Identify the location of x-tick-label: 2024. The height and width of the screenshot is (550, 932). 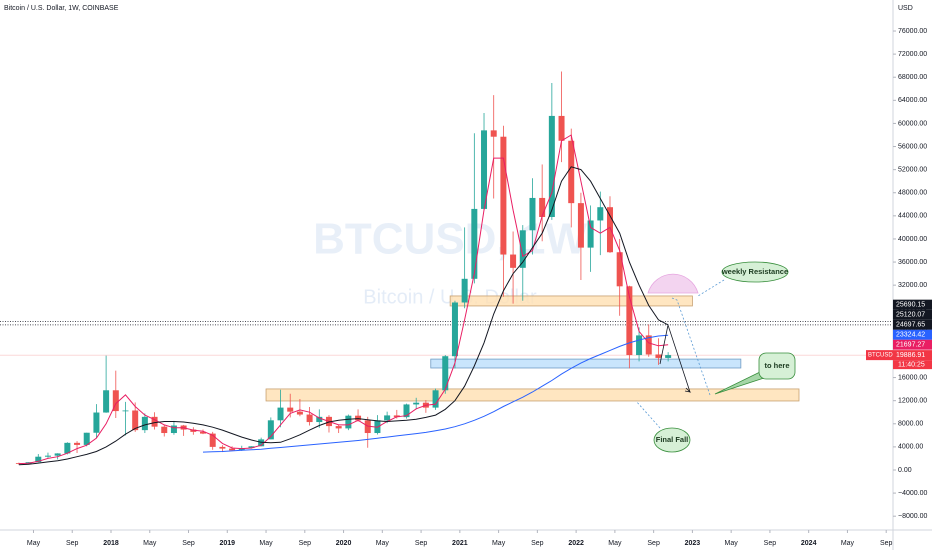
(809, 543).